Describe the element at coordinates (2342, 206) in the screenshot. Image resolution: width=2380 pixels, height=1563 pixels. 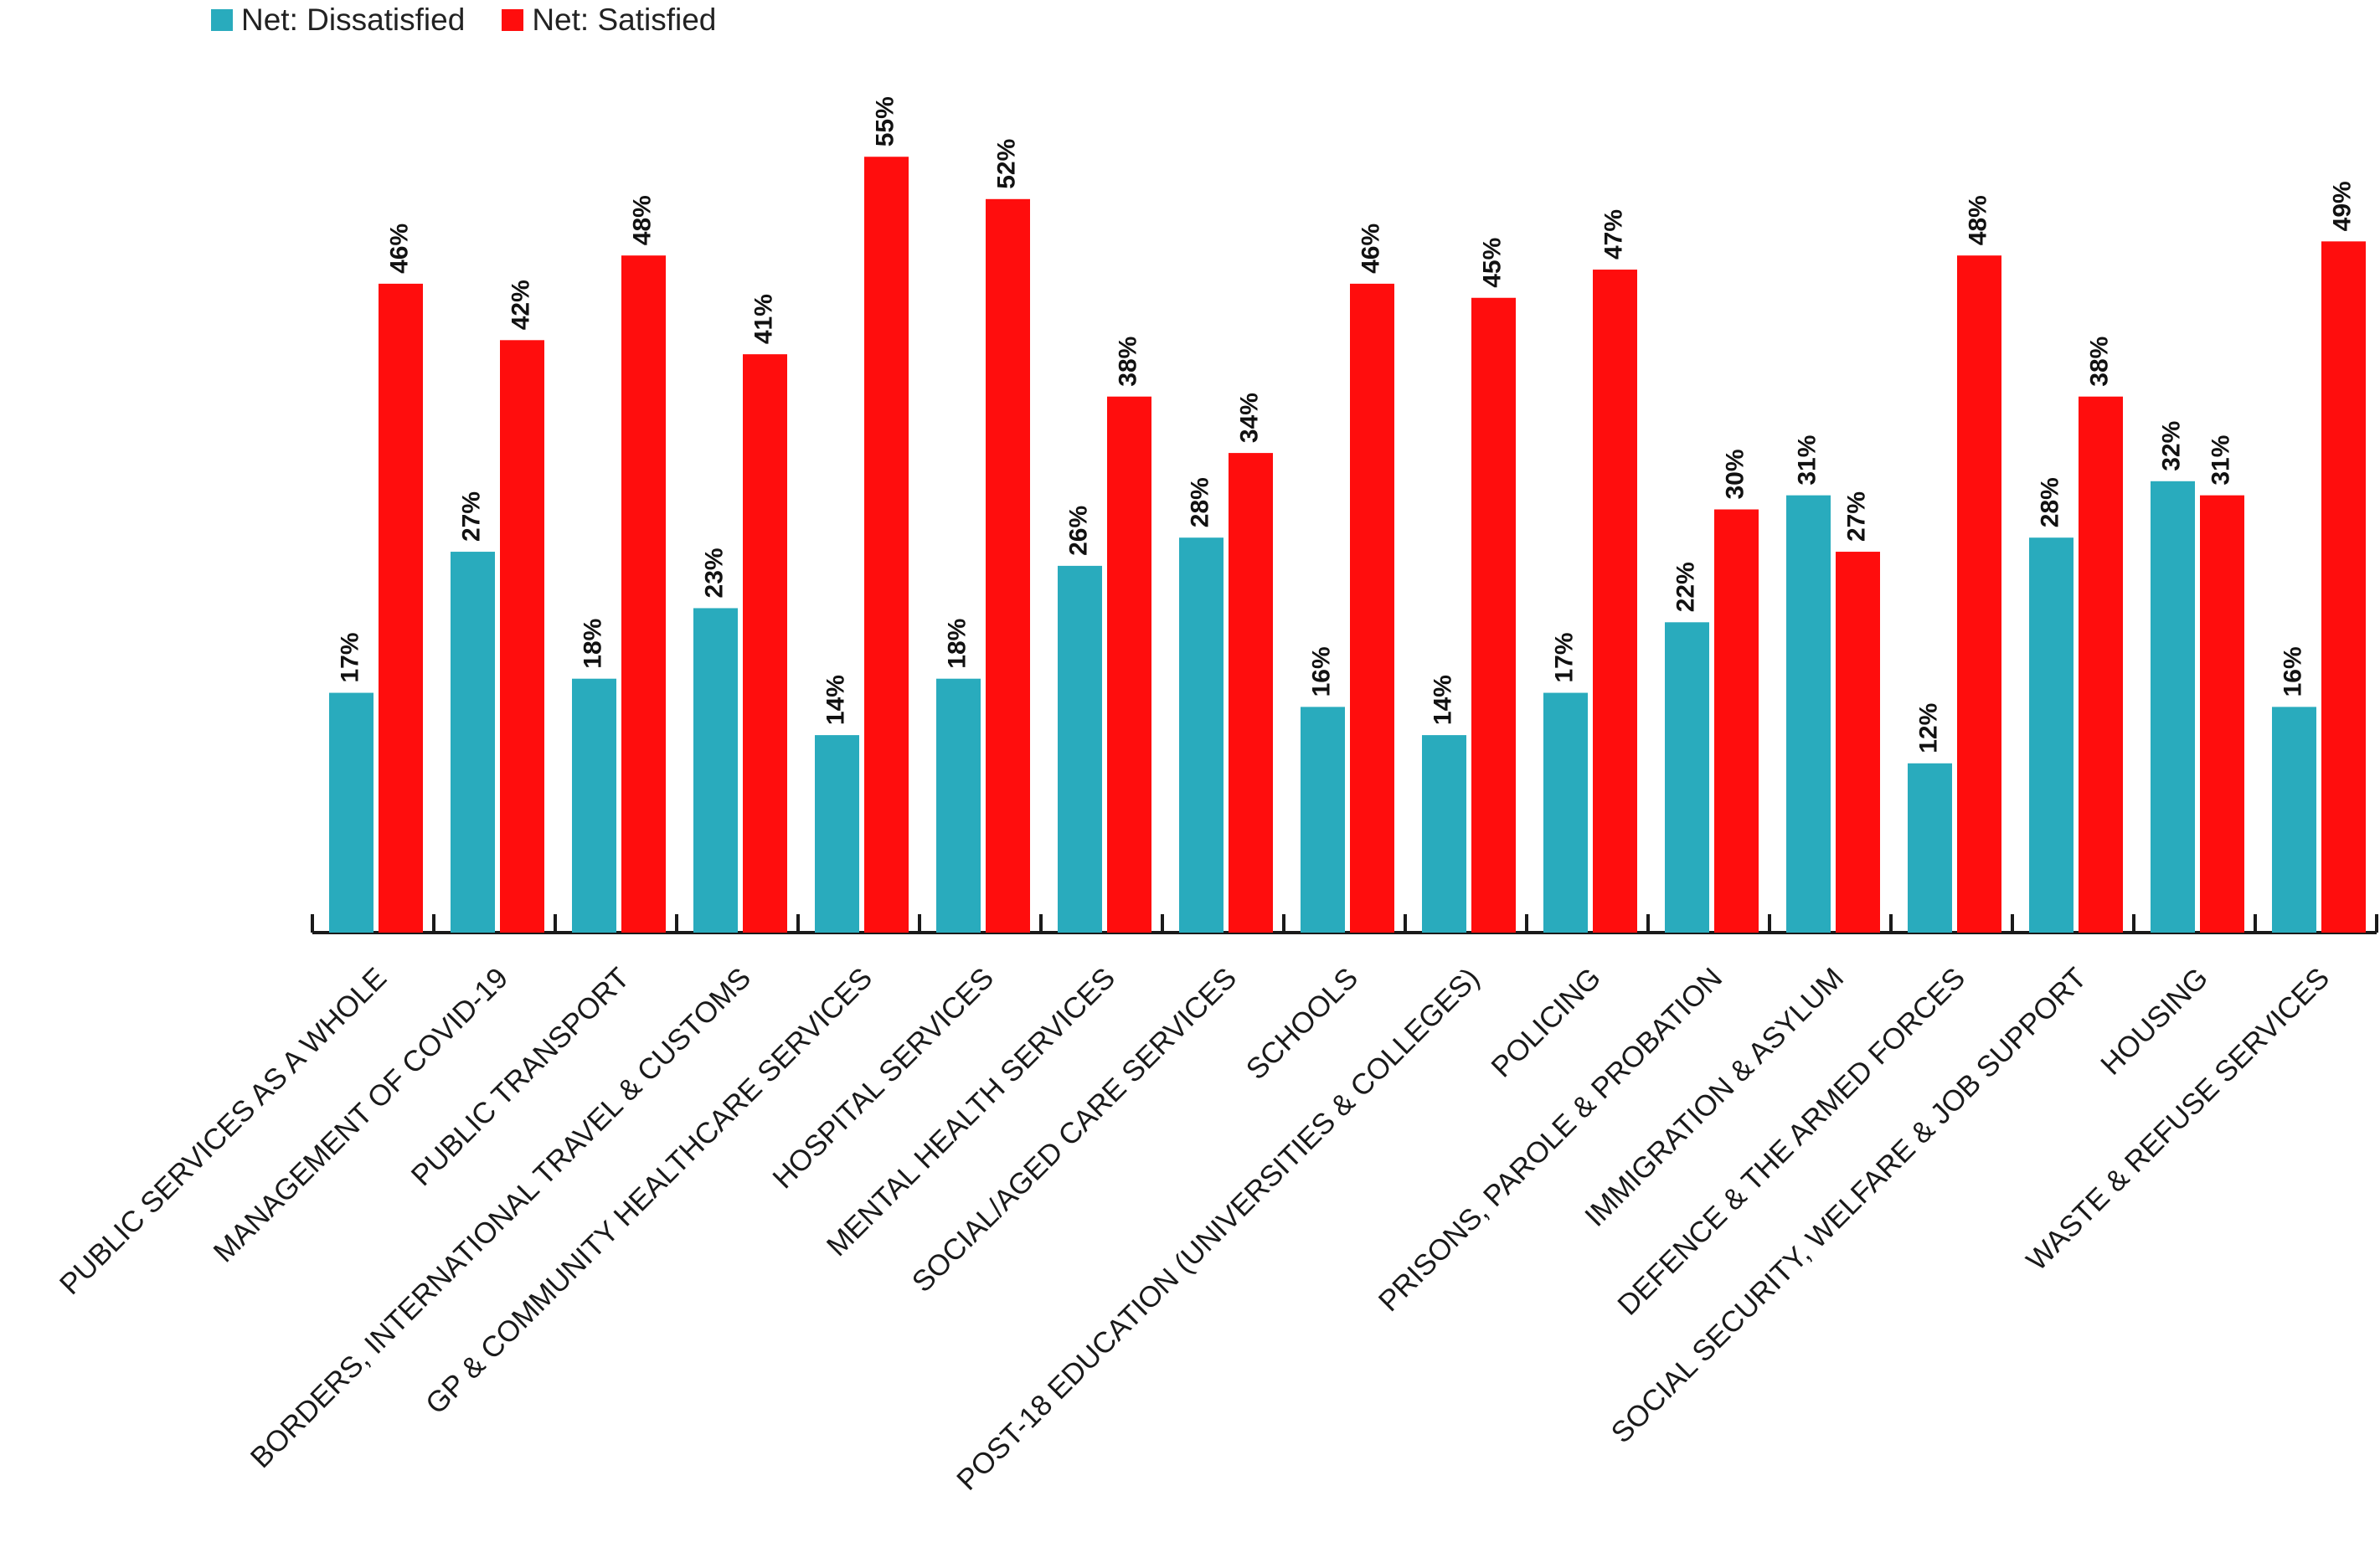
I see `data-label-satisfied: 49%` at that location.